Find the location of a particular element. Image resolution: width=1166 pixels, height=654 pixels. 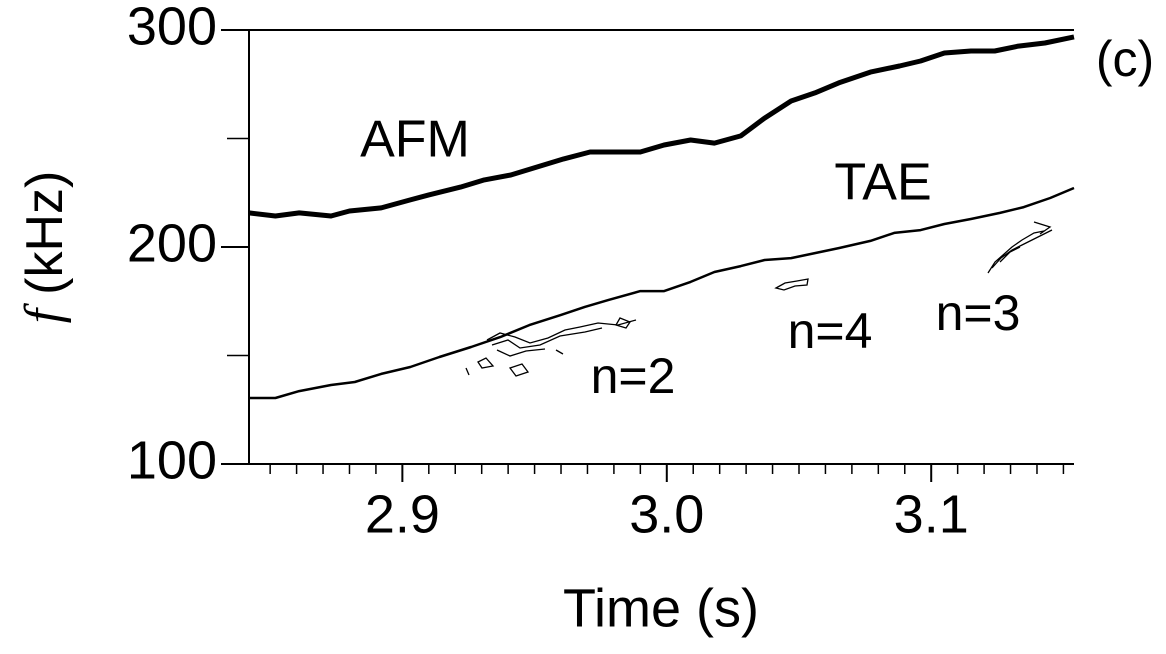

panel-label: (c) is located at coordinates (1125, 59).